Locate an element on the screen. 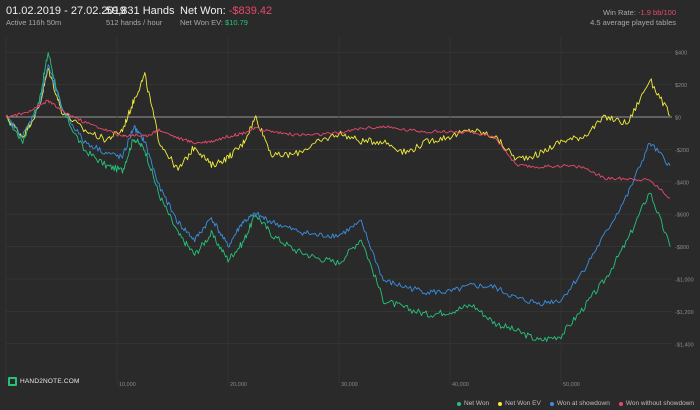 This screenshot has width=700, height=410. legend-net-won: Net Won is located at coordinates (473, 403).